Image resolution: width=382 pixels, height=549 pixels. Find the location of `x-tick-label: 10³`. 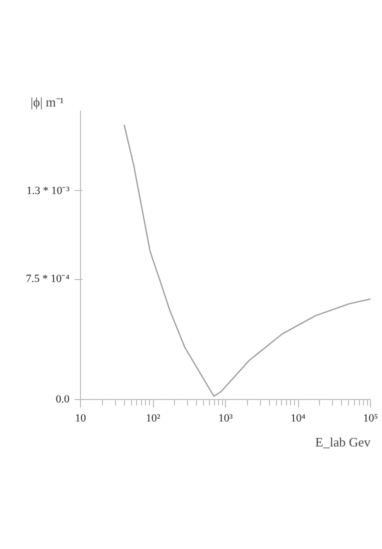

x-tick-label: 10³ is located at coordinates (226, 418).